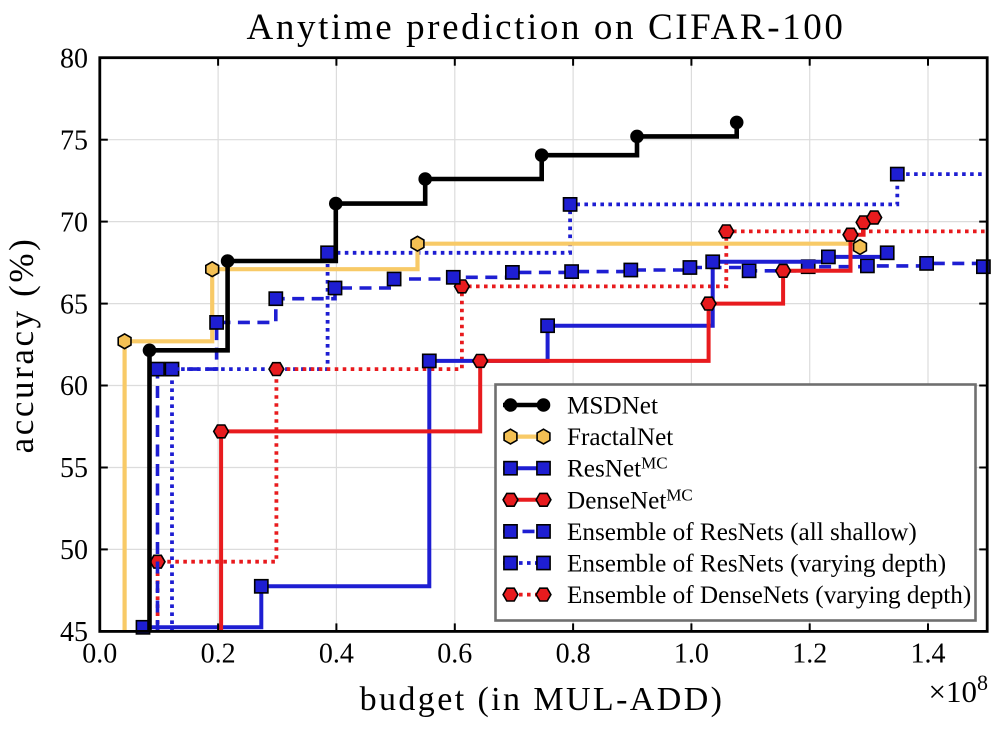 The height and width of the screenshot is (730, 1007). Describe the element at coordinates (74, 222) in the screenshot. I see `svg-text: 70` at that location.